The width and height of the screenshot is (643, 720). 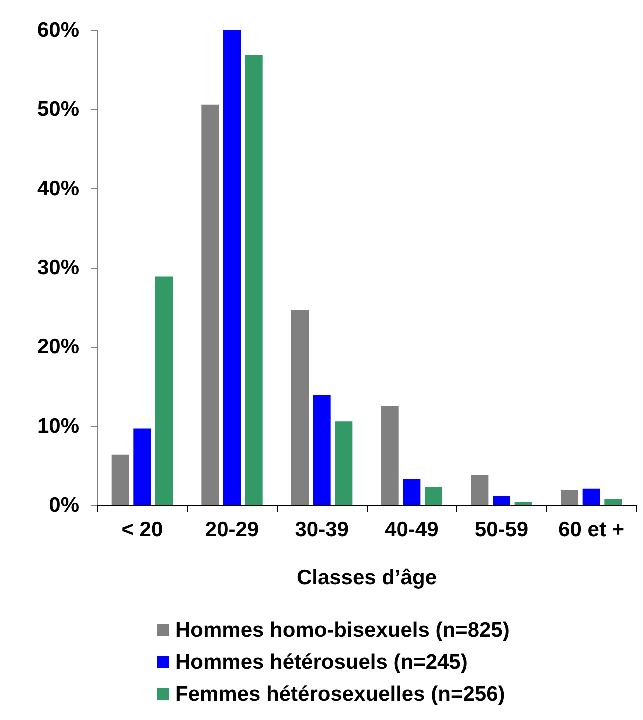 What do you see at coordinates (64, 505) in the screenshot?
I see `y-tick-label: 0%` at bounding box center [64, 505].